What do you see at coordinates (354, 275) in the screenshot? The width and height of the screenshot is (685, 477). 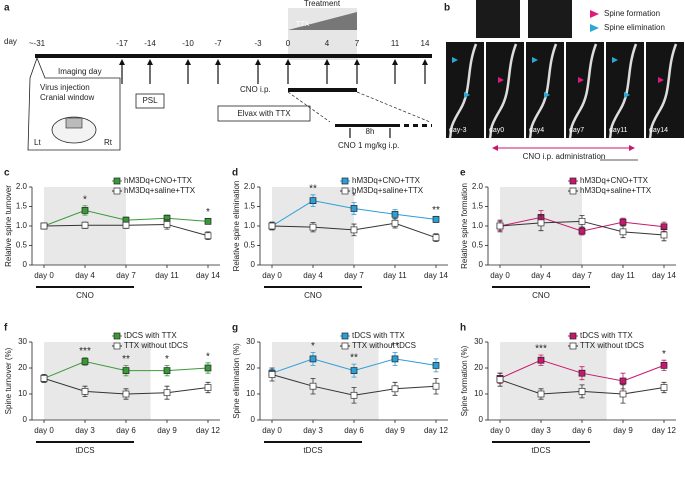 I see `x-tick-label: day 7` at bounding box center [354, 275].